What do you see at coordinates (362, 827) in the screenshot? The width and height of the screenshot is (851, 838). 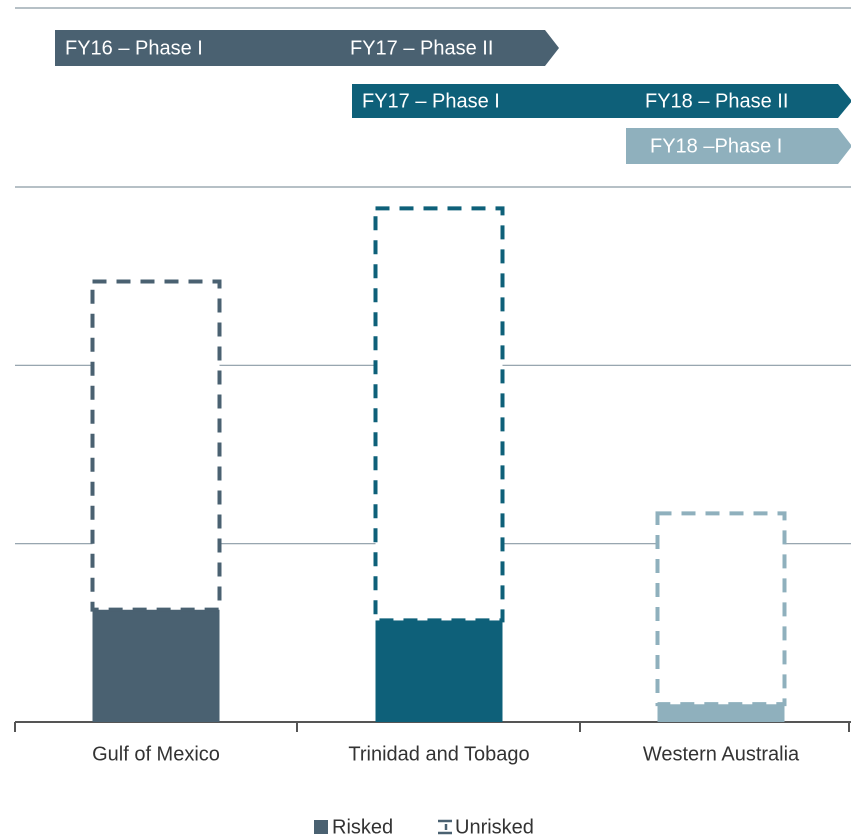 I see `legend-label: Risked` at bounding box center [362, 827].